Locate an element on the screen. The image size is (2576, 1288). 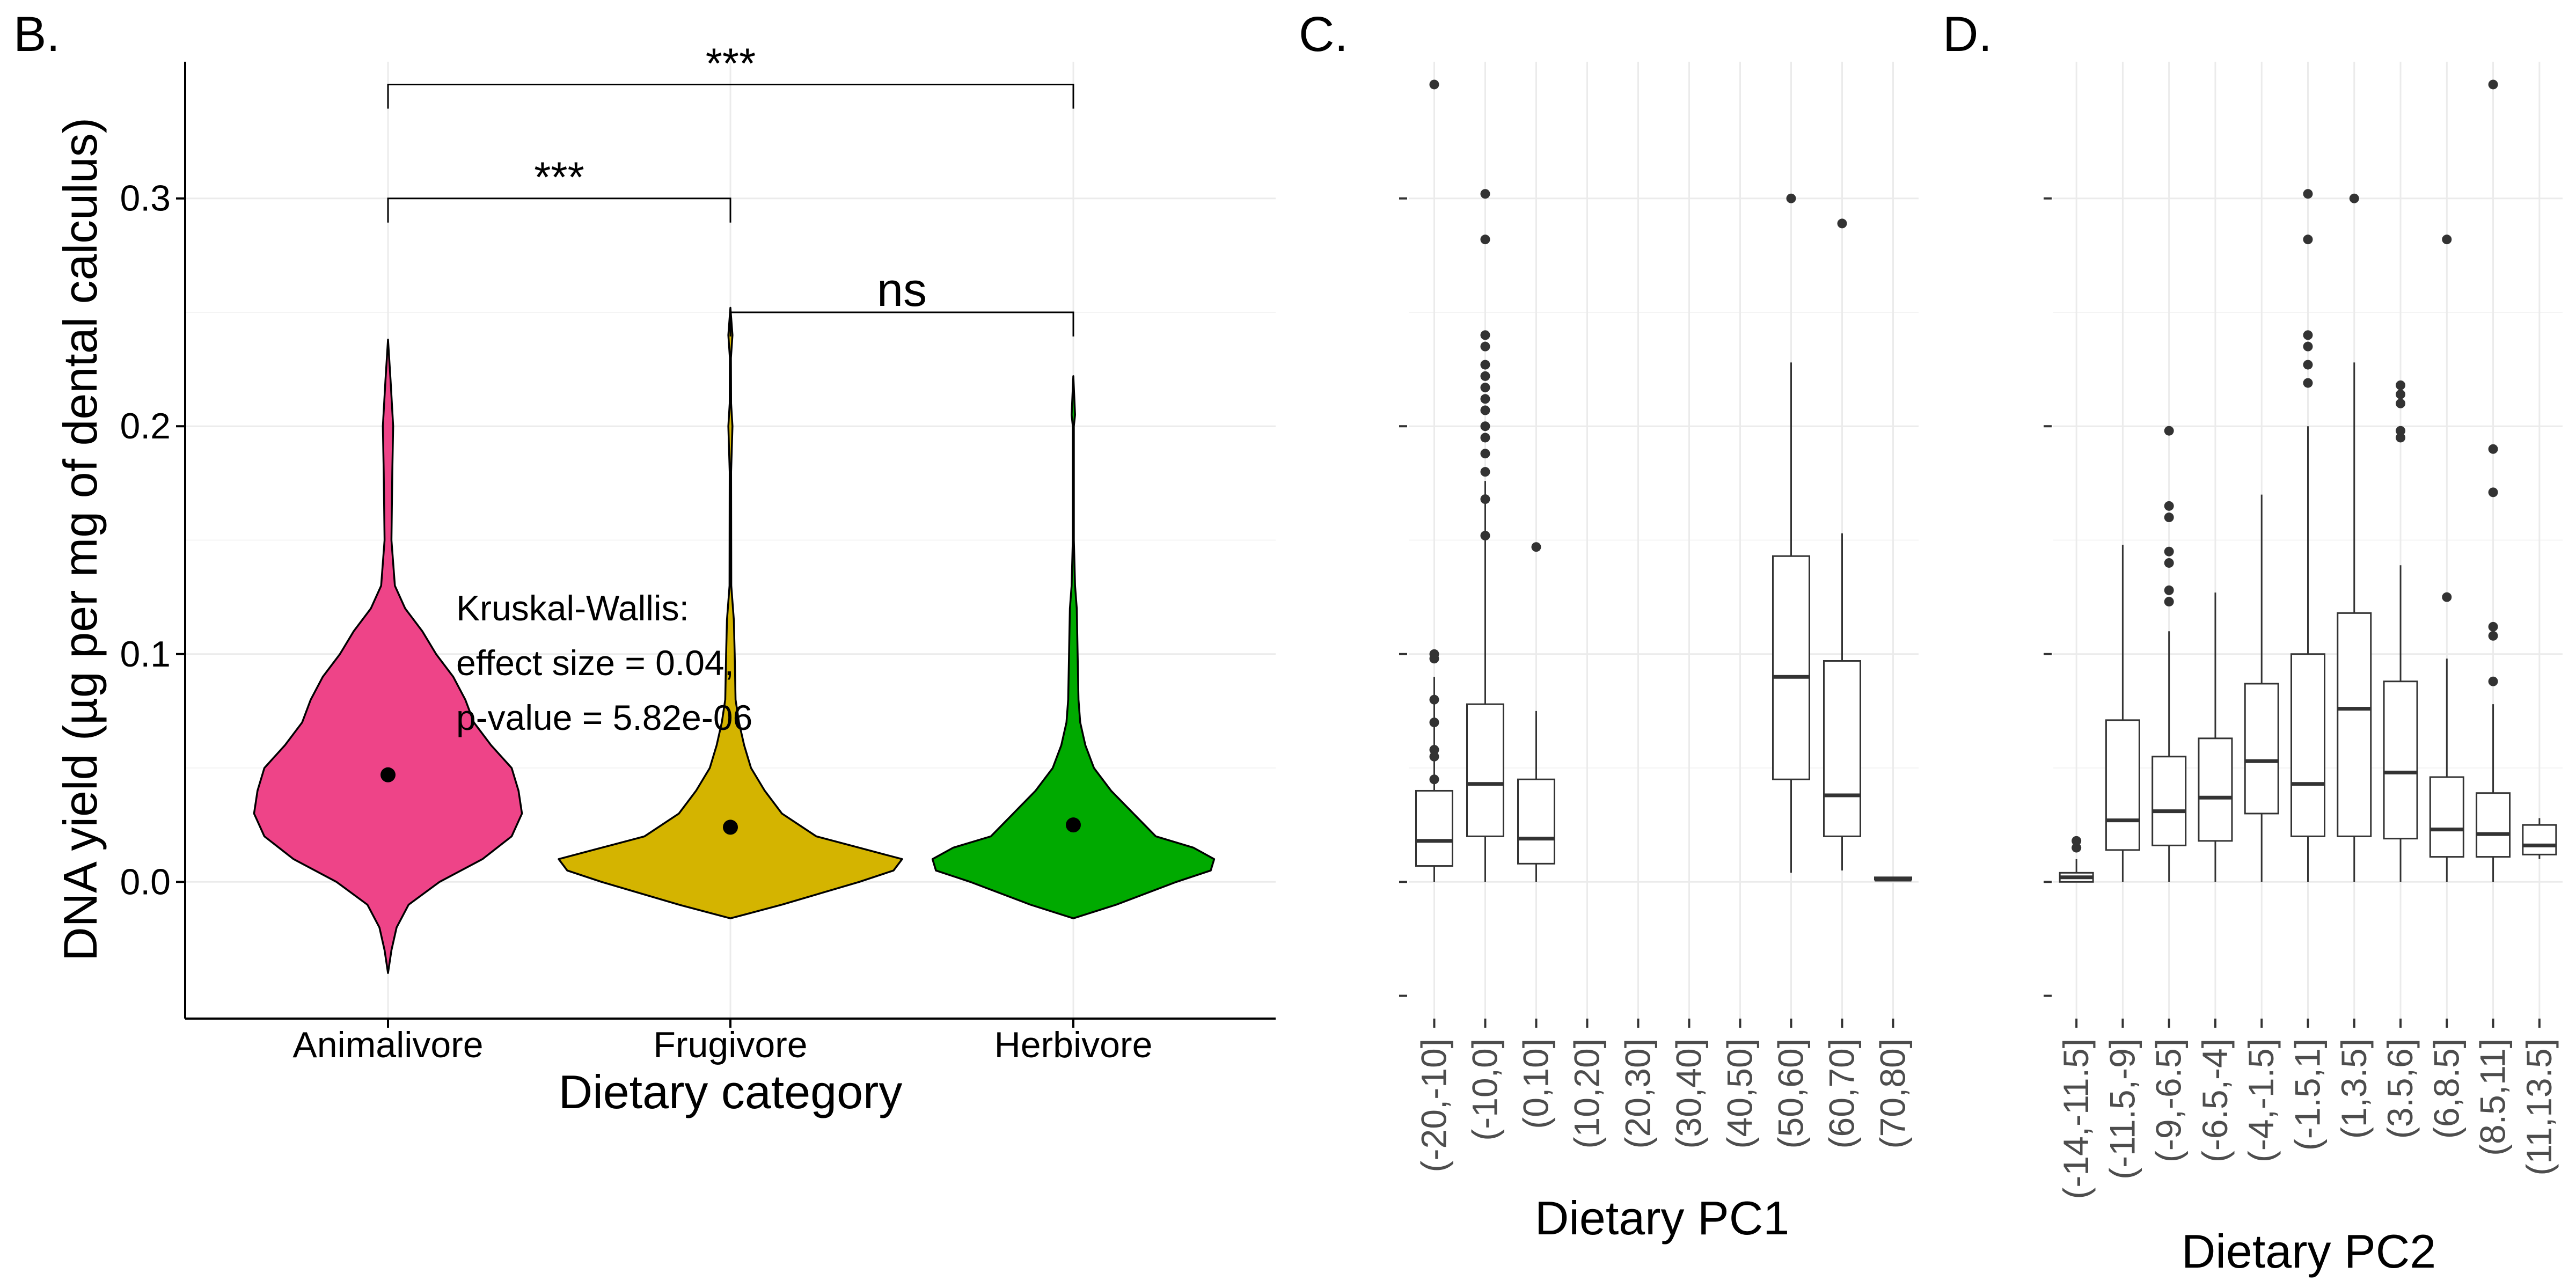
panel-b-annotation-line-1: Kruskal-Wallis: is located at coordinates (572, 608).